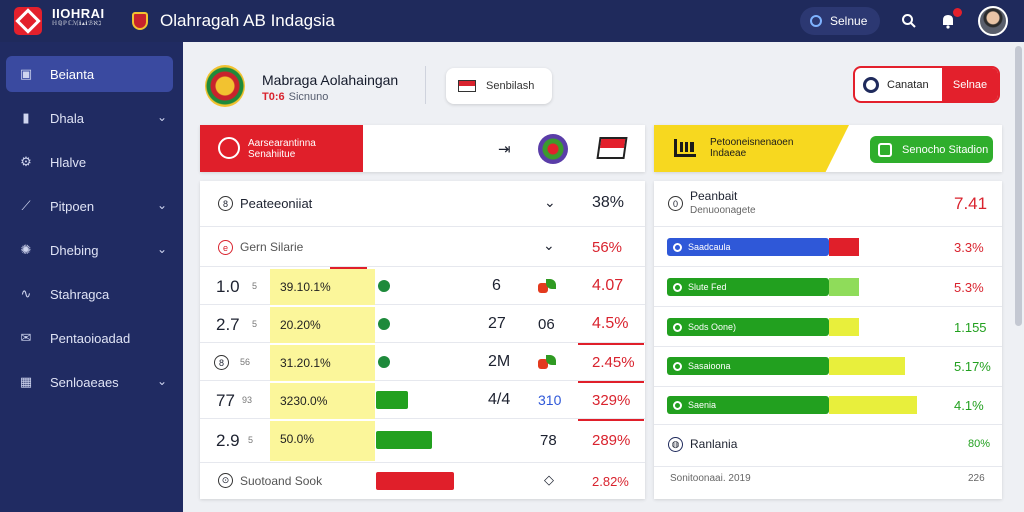  I want to click on row-sub: 93, so click(247, 400).